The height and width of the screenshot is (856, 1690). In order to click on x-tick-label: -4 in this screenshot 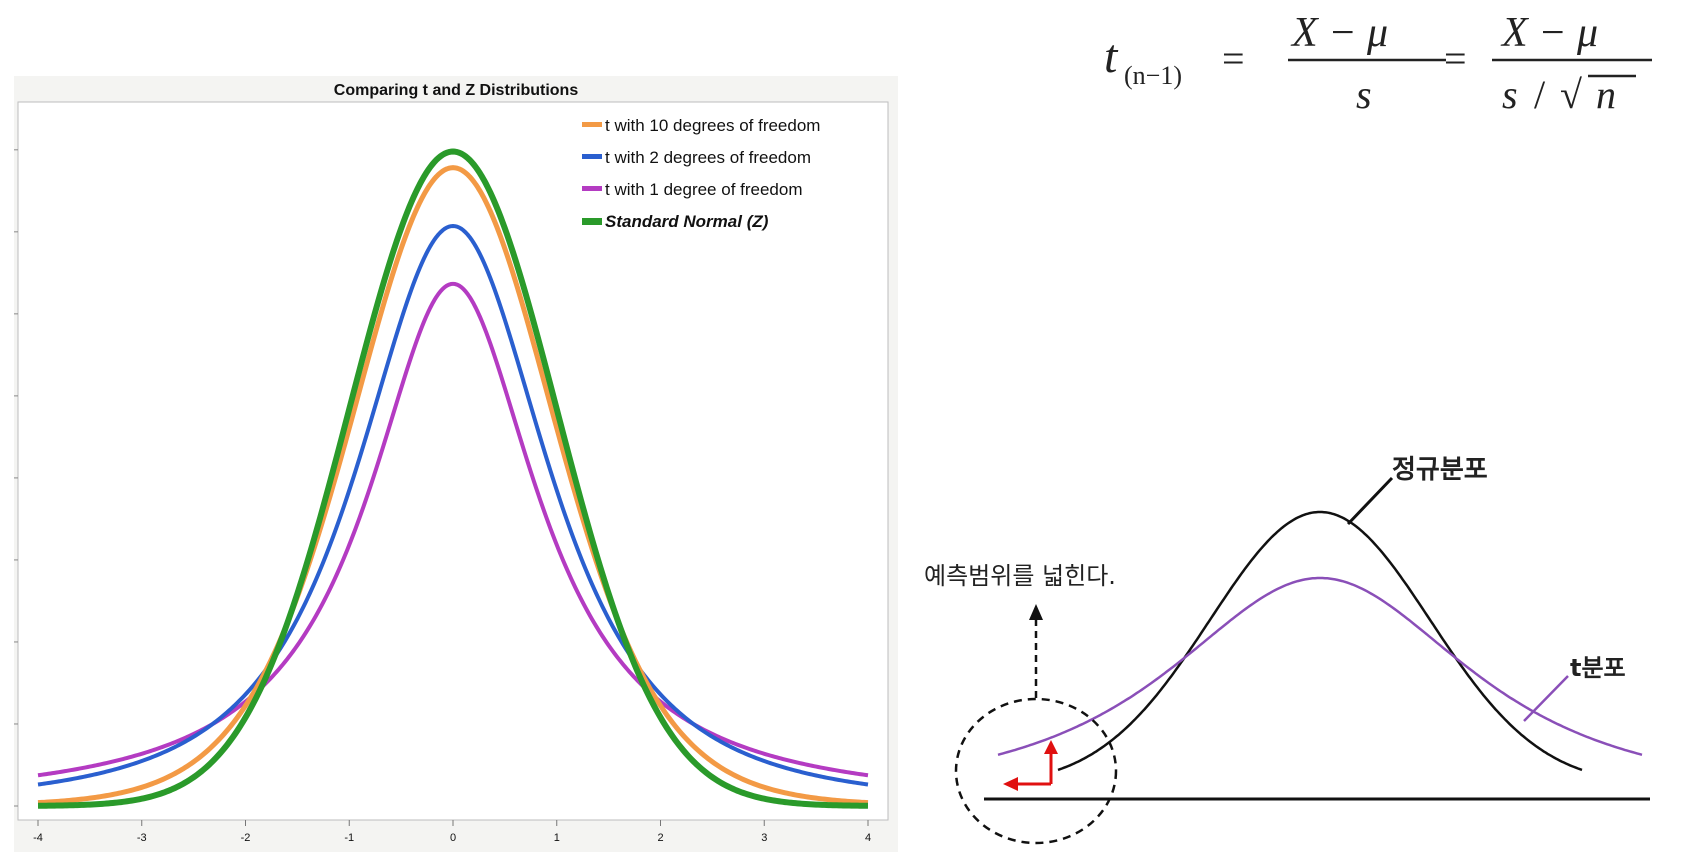, I will do `click(38, 838)`.